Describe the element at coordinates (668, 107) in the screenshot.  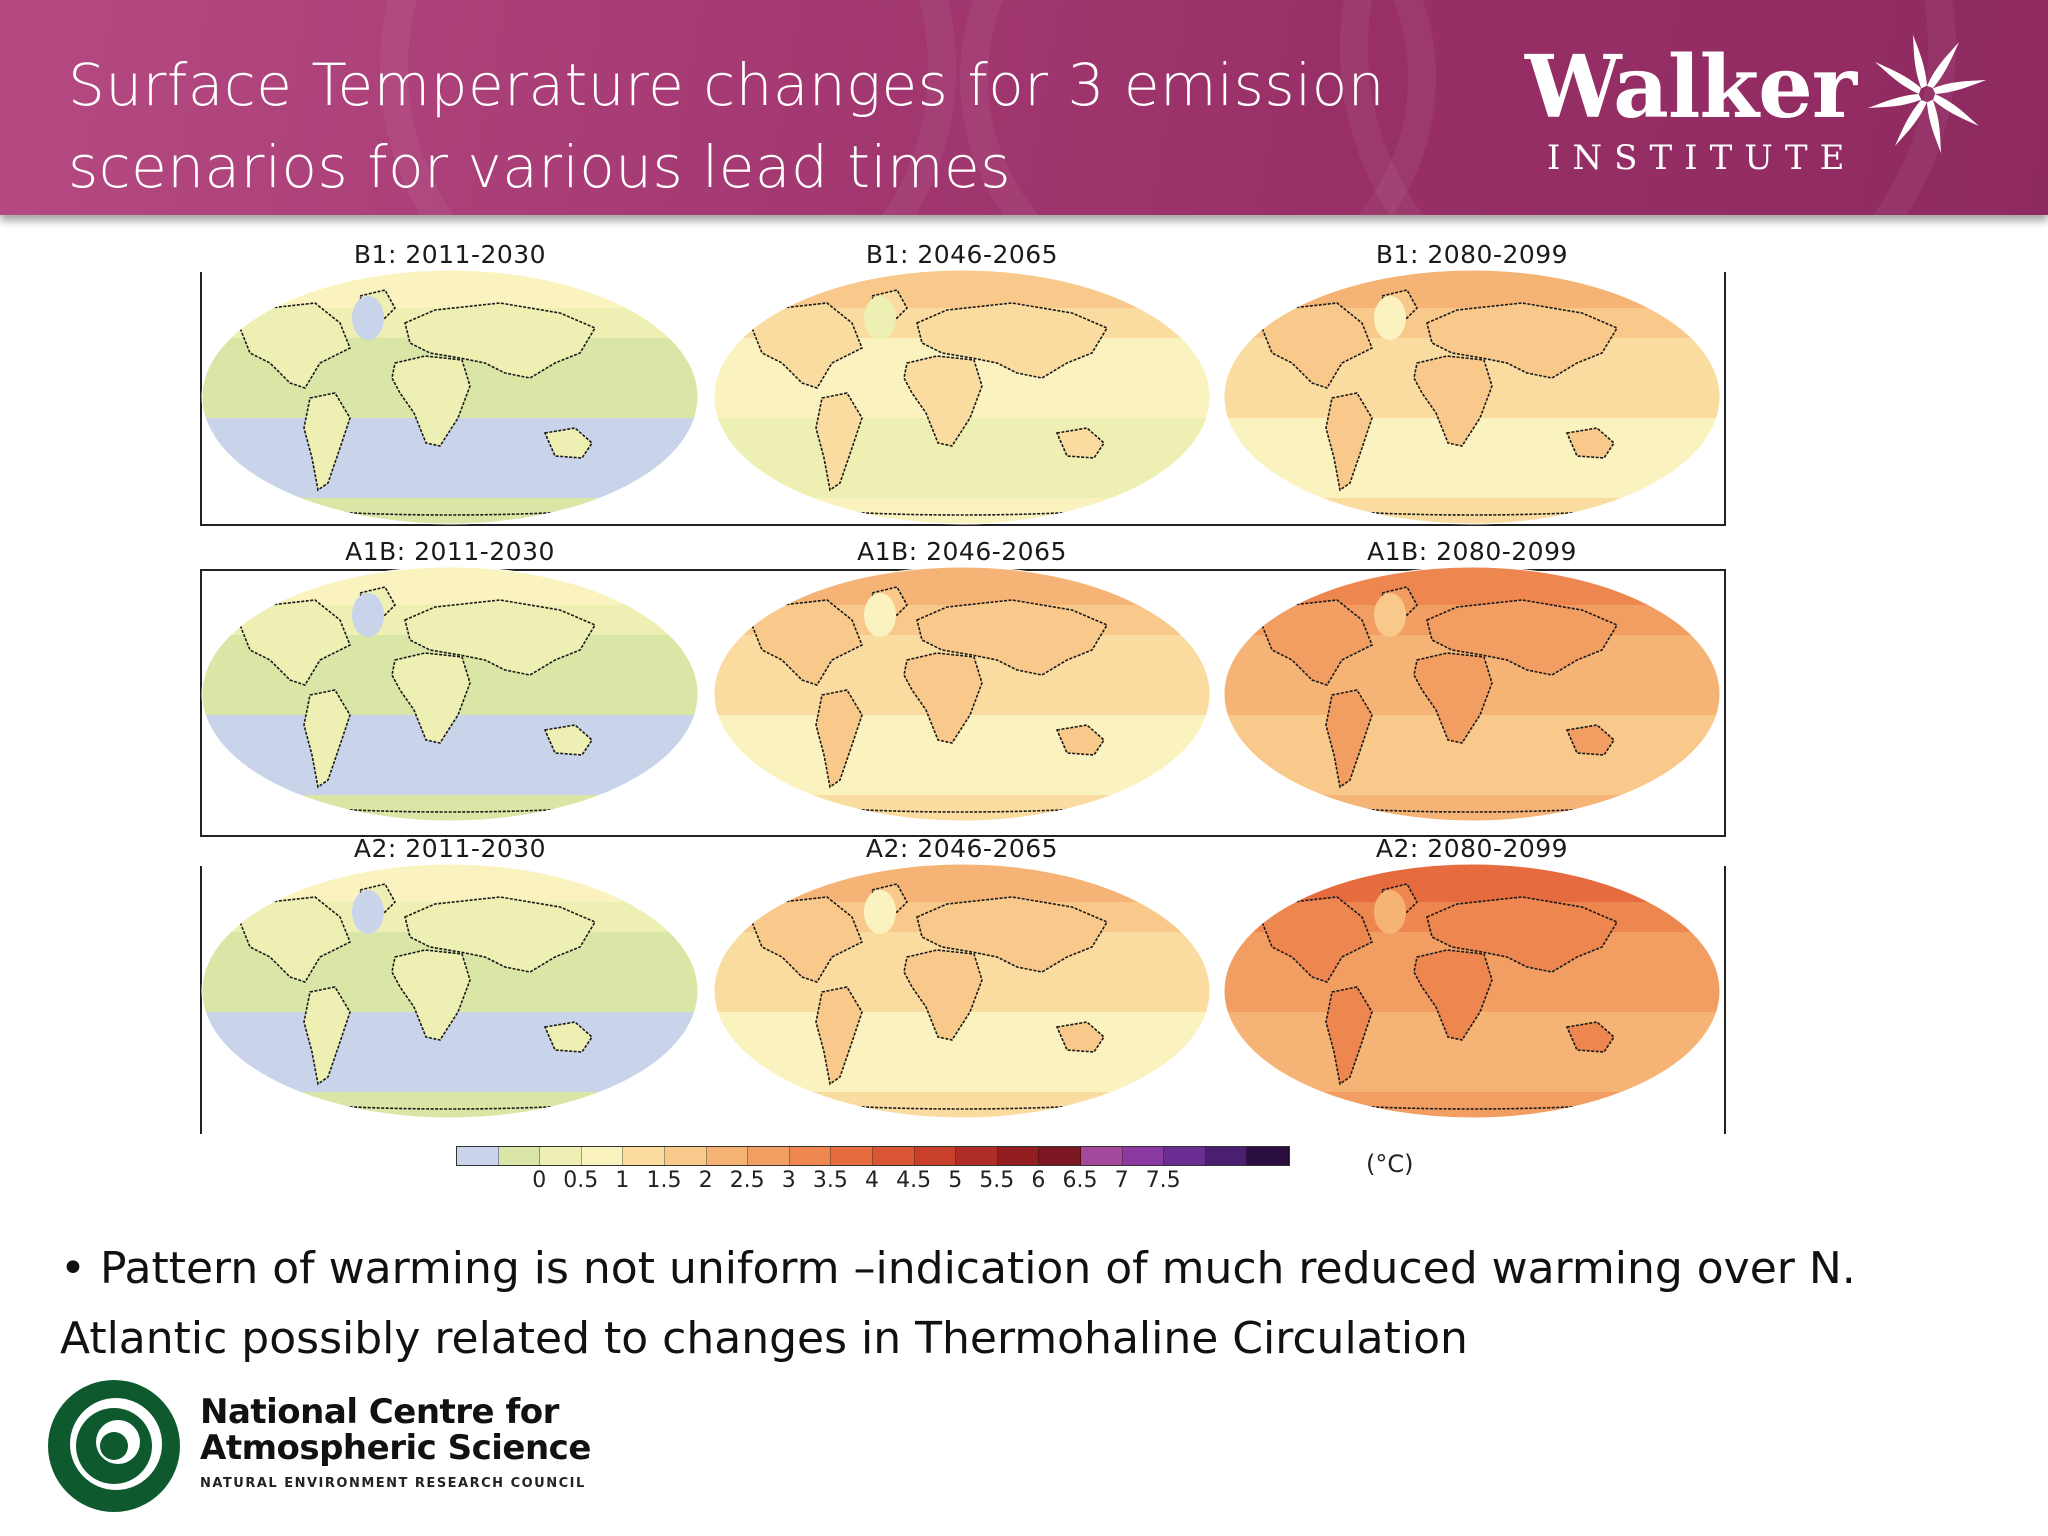
I see `banner-decoration` at that location.